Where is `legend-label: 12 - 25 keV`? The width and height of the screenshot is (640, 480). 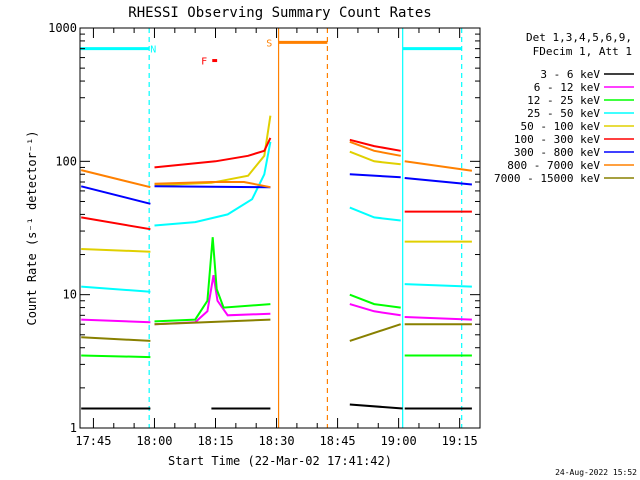 legend-label: 12 - 25 keV is located at coordinates (563, 100).